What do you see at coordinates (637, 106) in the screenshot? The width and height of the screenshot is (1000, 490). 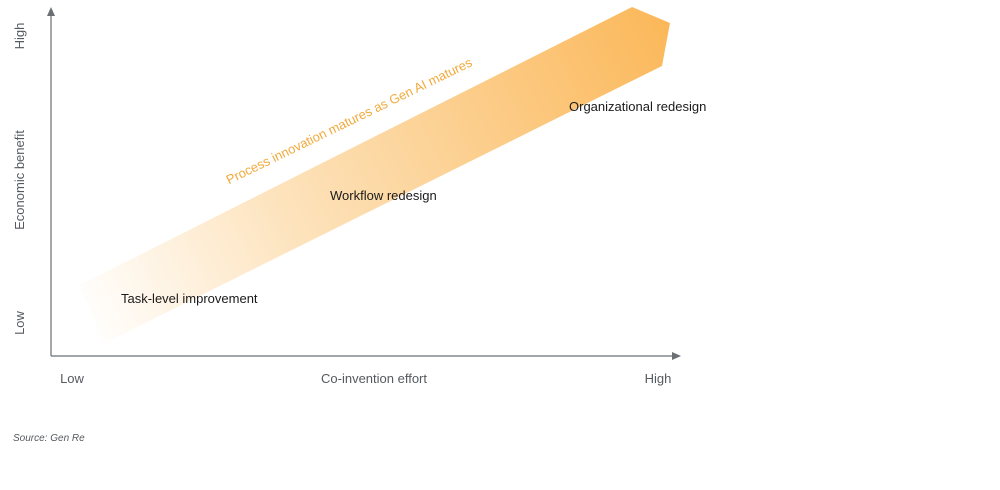 I see `stage-label-organizational: Organizational redesign` at bounding box center [637, 106].